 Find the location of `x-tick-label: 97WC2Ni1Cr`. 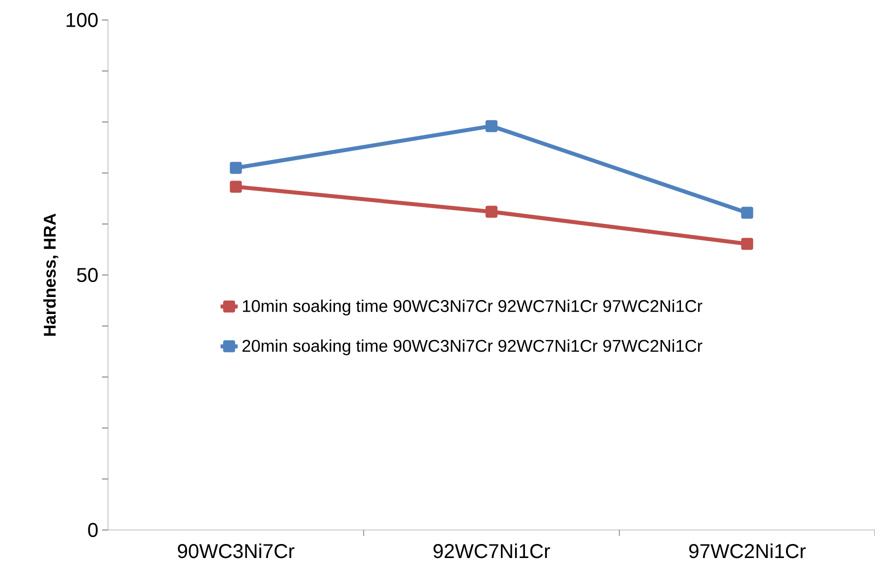

x-tick-label: 97WC2Ni1Cr is located at coordinates (747, 551).